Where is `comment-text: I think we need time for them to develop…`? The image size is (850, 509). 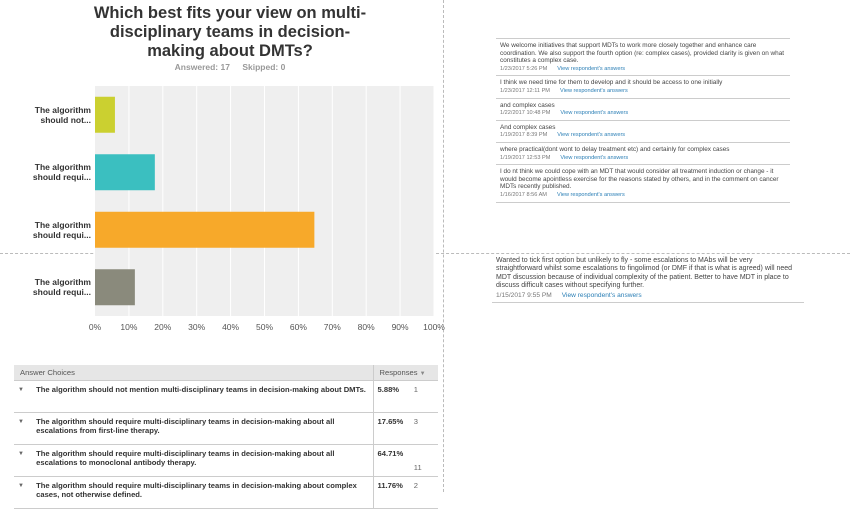 comment-text: I think we need time for them to develop… is located at coordinates (611, 83).